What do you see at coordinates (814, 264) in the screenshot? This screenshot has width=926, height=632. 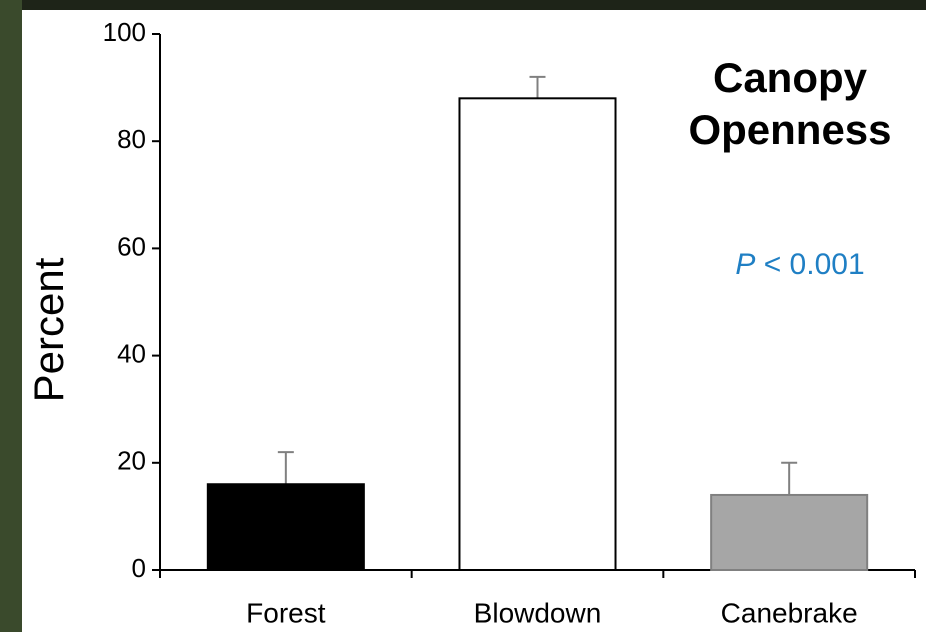 I see `annotation-text: < 0.001` at bounding box center [814, 264].